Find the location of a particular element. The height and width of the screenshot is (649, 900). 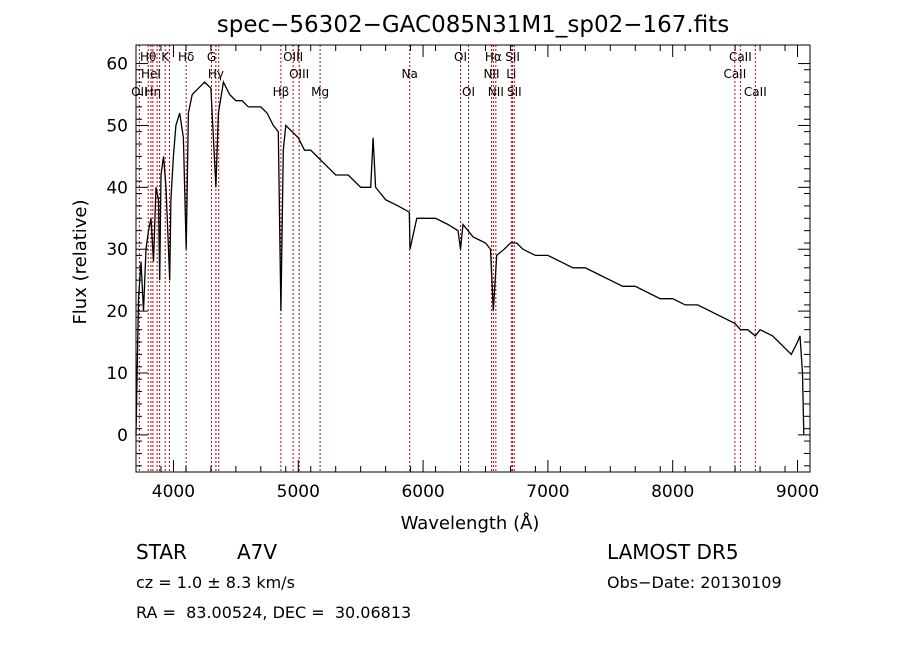

line-label: Hδ is located at coordinates (186, 57).